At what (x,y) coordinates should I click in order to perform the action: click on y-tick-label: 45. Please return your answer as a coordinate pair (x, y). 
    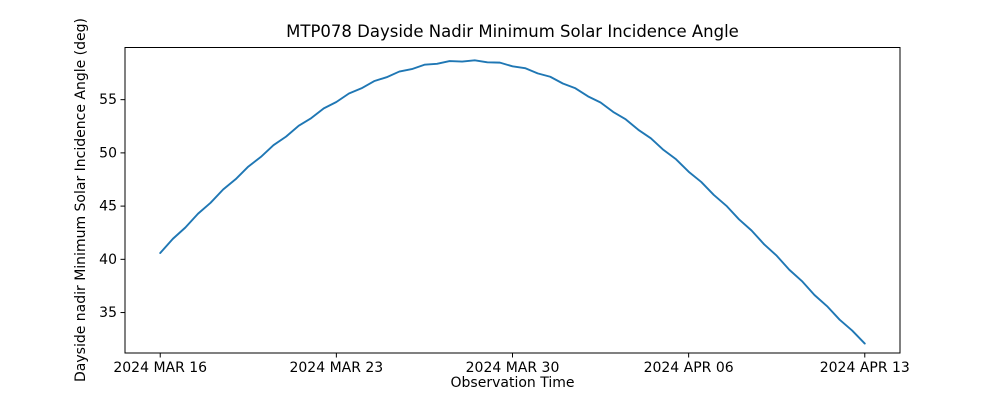
    Looking at the image, I should click on (108, 207).